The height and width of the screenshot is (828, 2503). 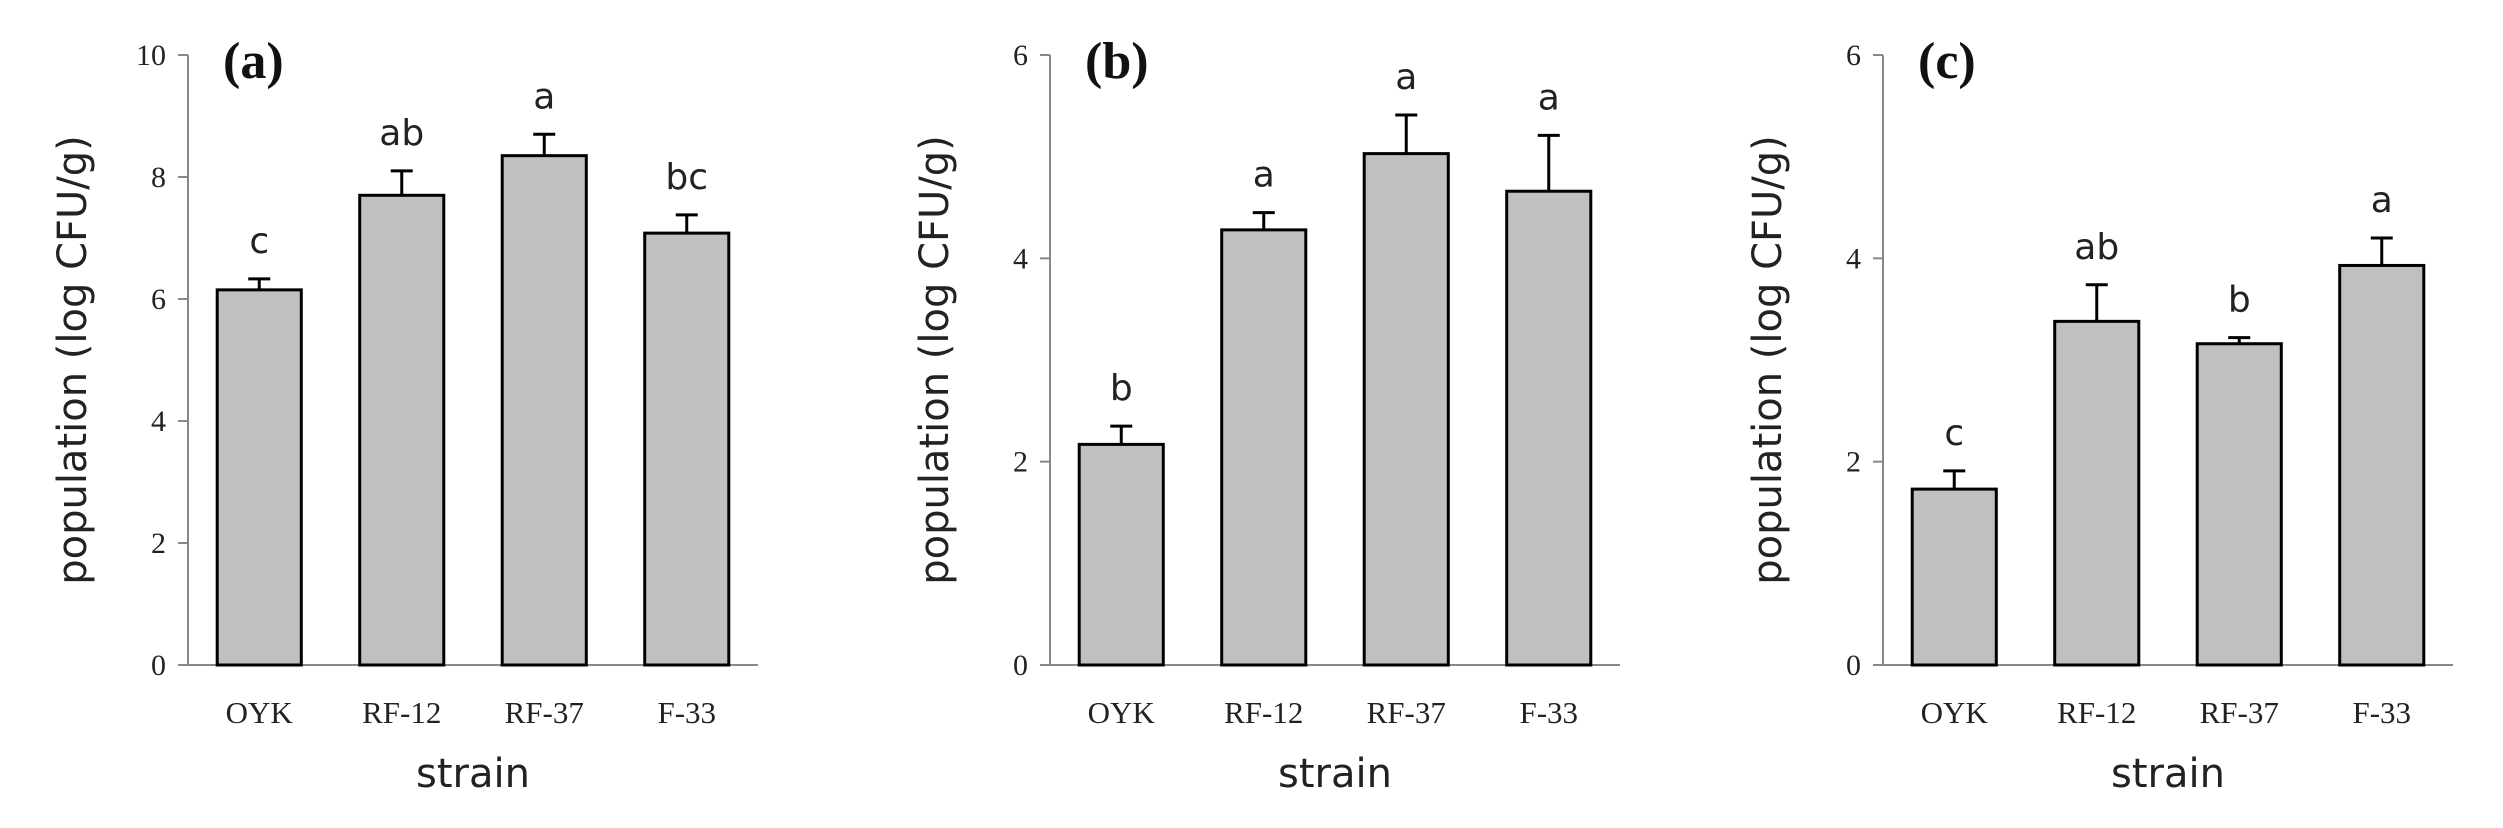 I want to click on significance-label: bc, so click(x=686, y=177).